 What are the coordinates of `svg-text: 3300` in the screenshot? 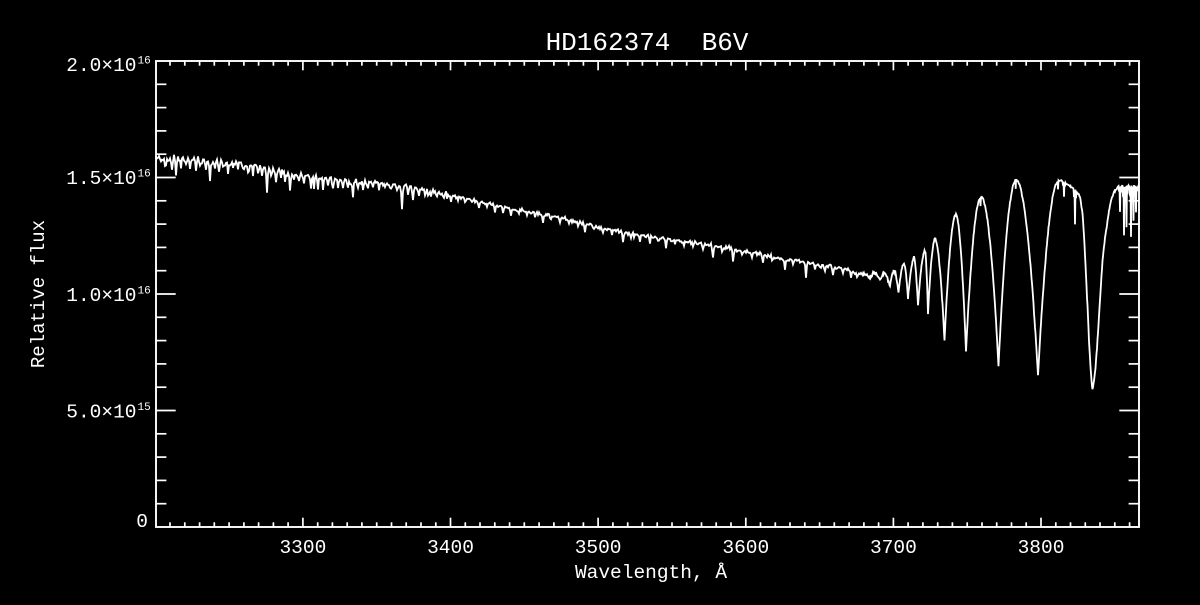 It's located at (302, 548).